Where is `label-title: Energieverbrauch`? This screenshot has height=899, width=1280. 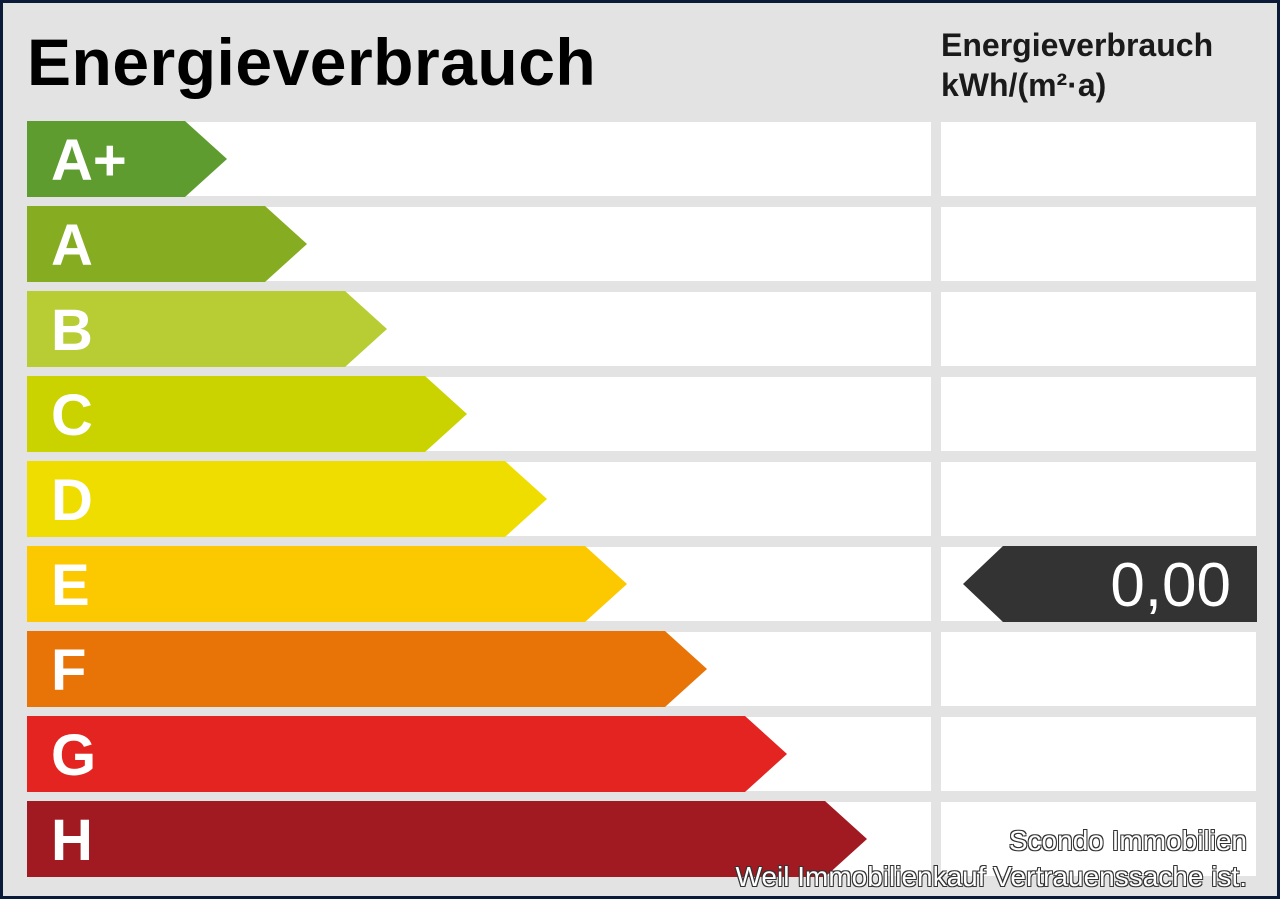 label-title: Energieverbrauch is located at coordinates (312, 62).